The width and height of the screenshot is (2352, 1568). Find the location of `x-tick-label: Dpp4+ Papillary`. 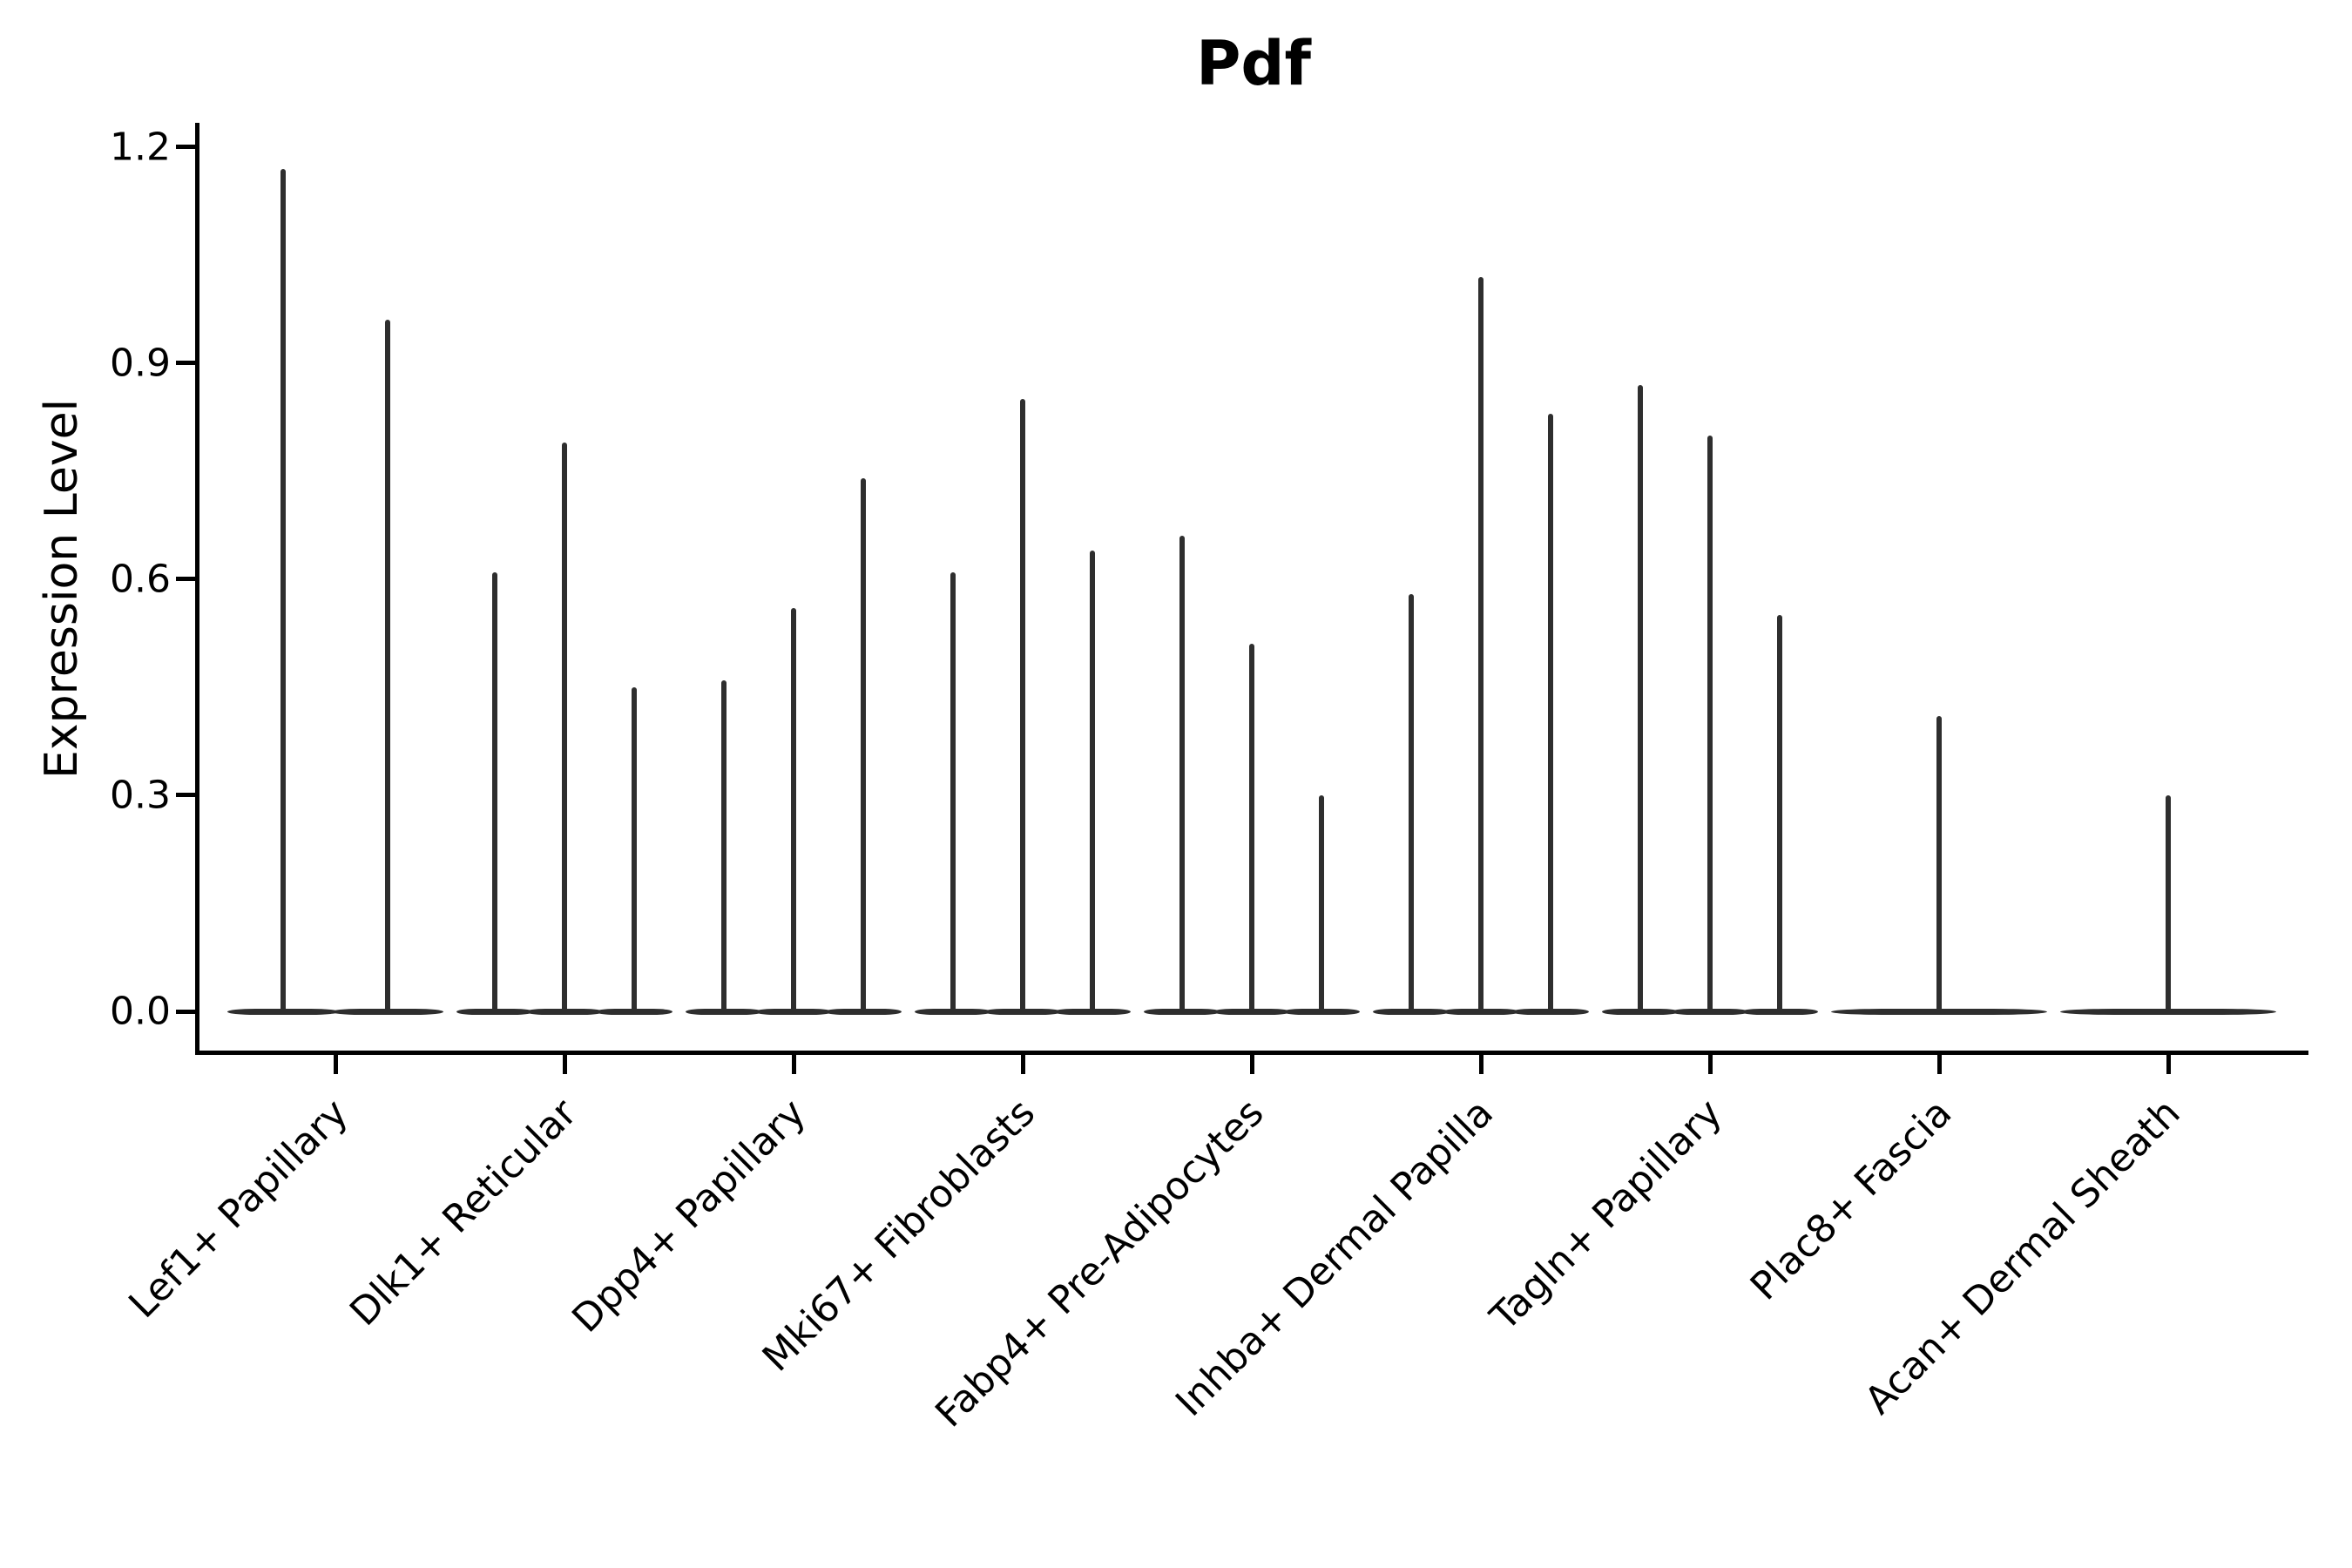

x-tick-label: Dpp4+ Papillary is located at coordinates (689, 1216).